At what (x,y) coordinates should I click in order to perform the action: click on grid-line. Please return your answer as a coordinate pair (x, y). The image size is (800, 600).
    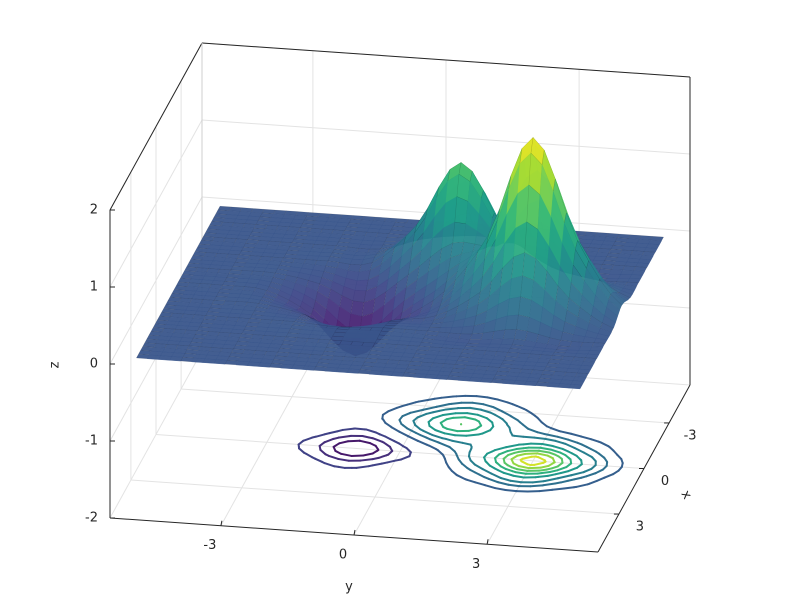
    Looking at the image, I should click on (374, 497).